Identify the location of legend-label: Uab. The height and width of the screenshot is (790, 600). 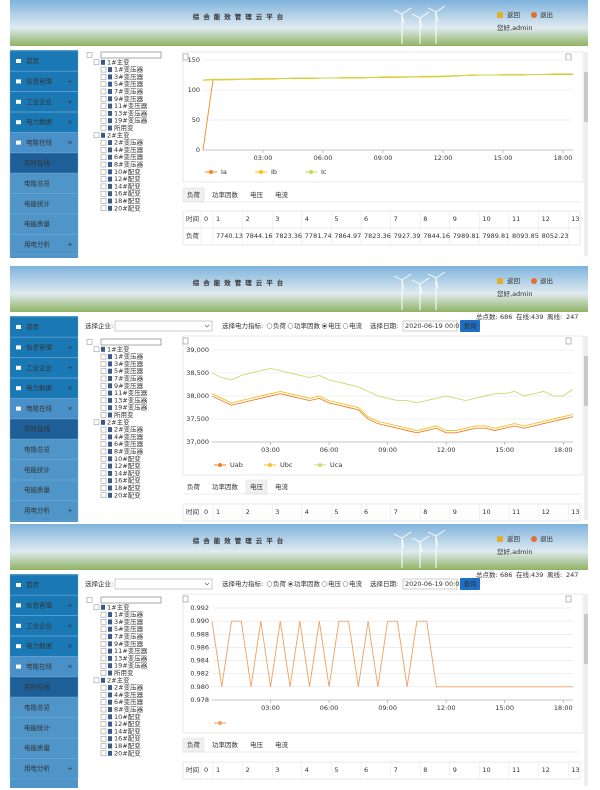
(236, 465).